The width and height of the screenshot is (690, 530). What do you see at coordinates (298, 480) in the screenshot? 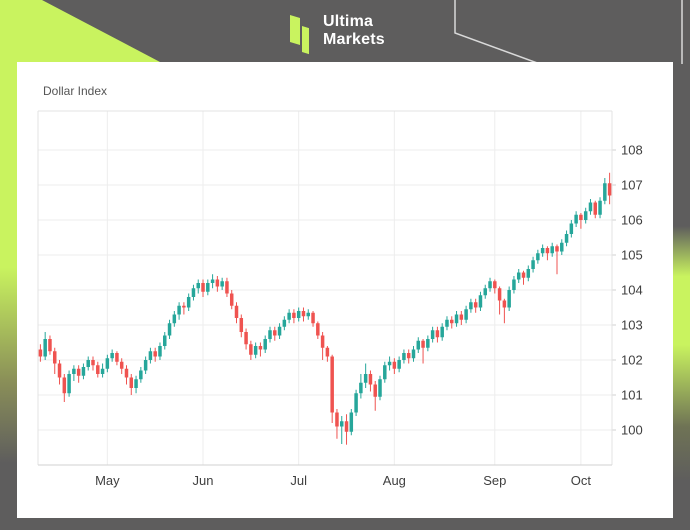
I see `x-axis-month-label: Jul` at bounding box center [298, 480].